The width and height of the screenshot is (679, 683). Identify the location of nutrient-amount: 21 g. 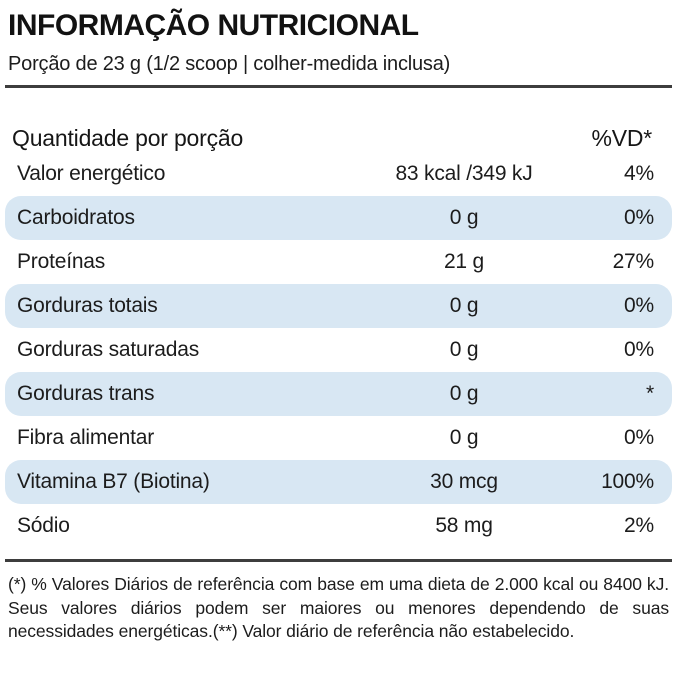
(464, 261).